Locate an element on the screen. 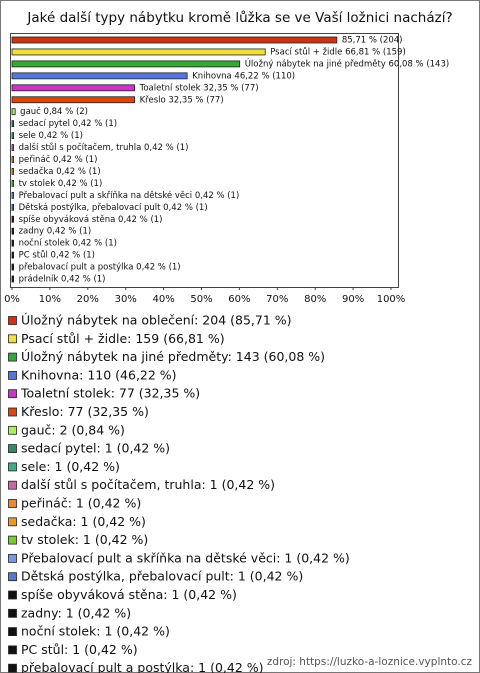 The width and height of the screenshot is (480, 673). x-tick-label: 100% is located at coordinates (391, 299).